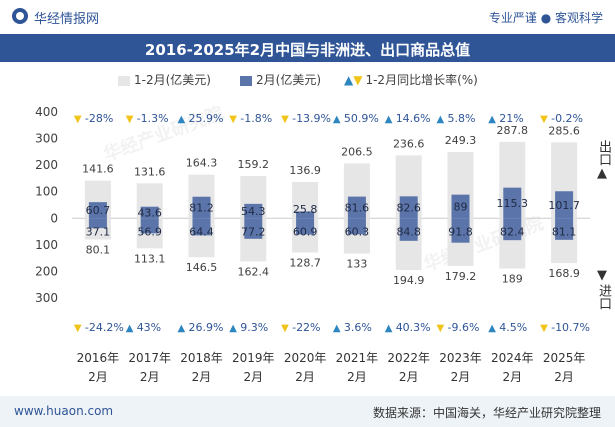 The image size is (615, 427). What do you see at coordinates (409, 143) in the screenshot?
I see `export-jan-feb-label: 236.6` at bounding box center [409, 143].